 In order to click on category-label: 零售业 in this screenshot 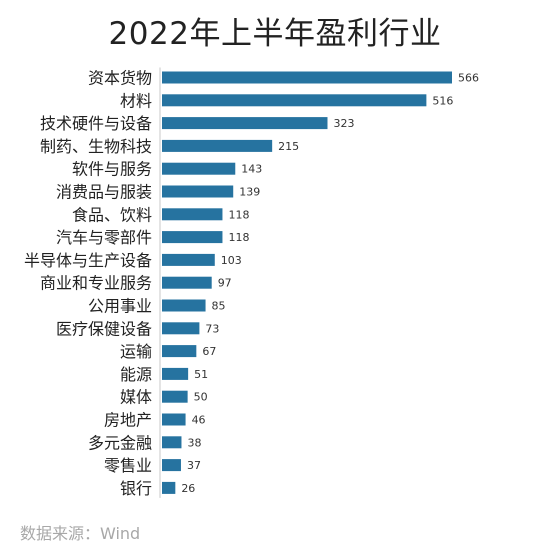, I will do `click(128, 465)`.